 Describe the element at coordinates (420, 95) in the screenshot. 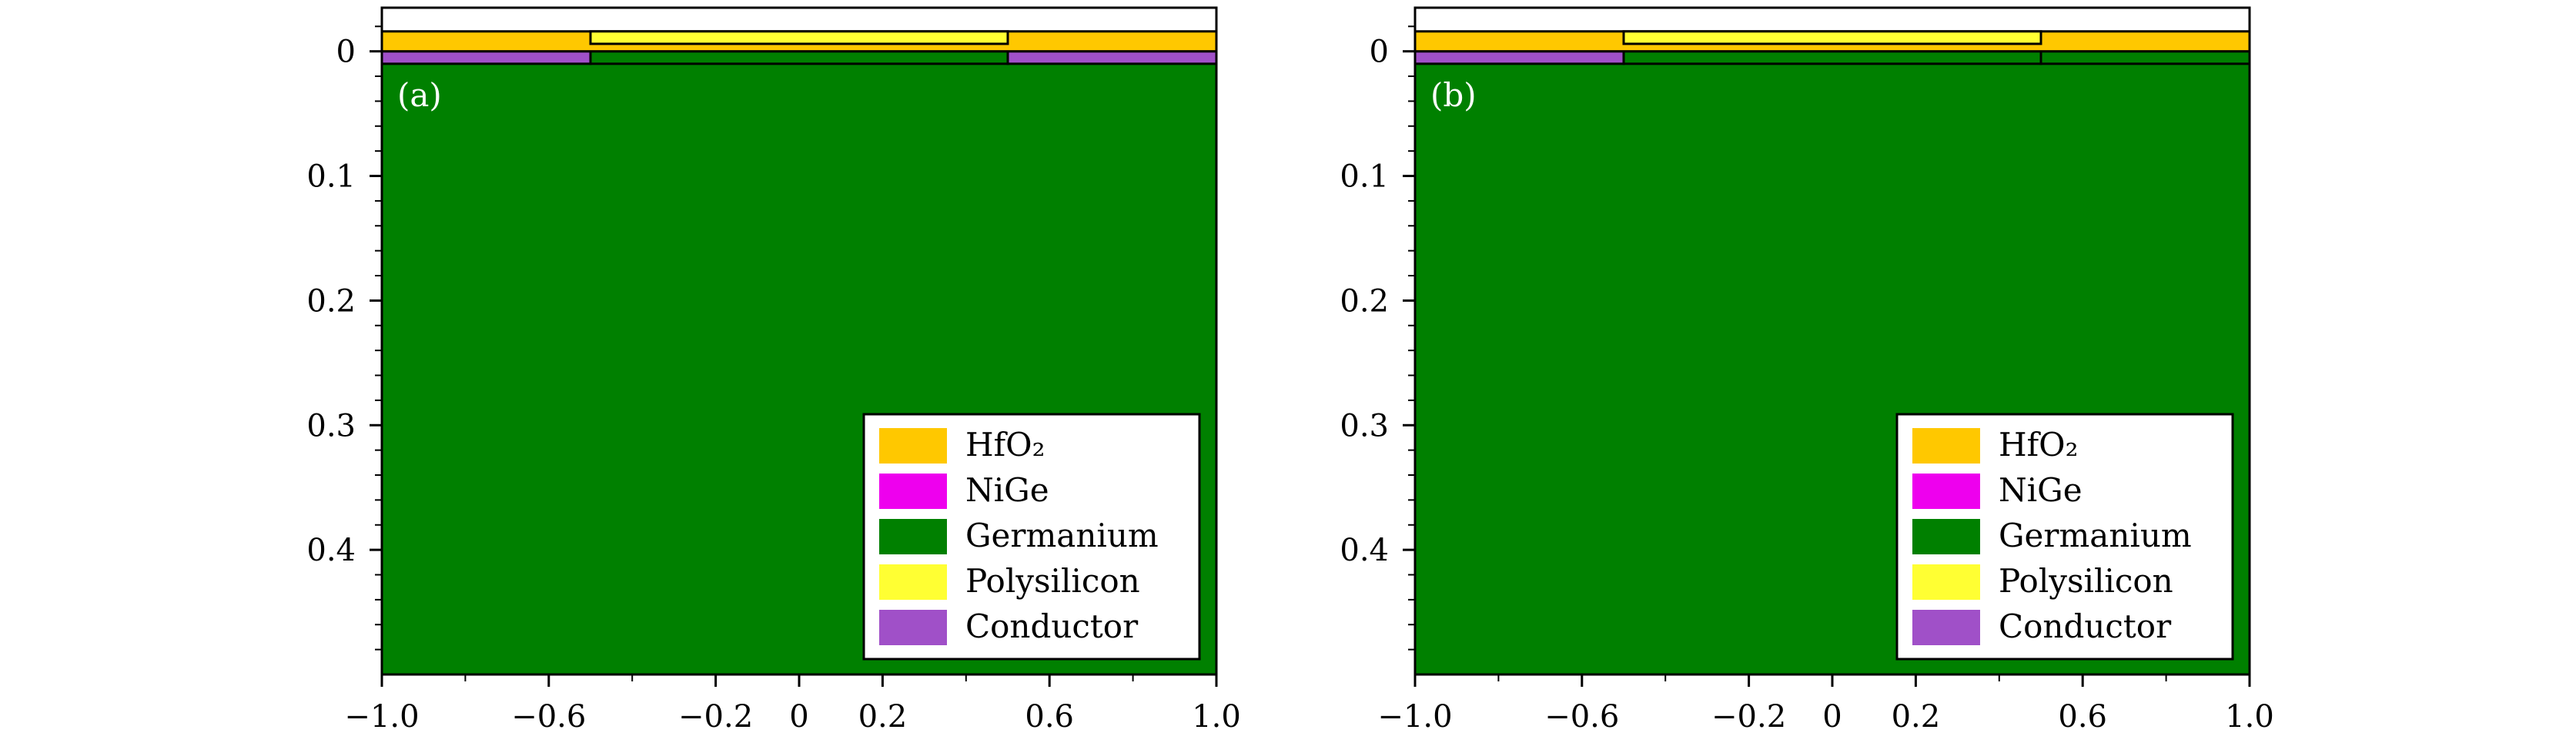

I see `panel-label: (a)` at that location.